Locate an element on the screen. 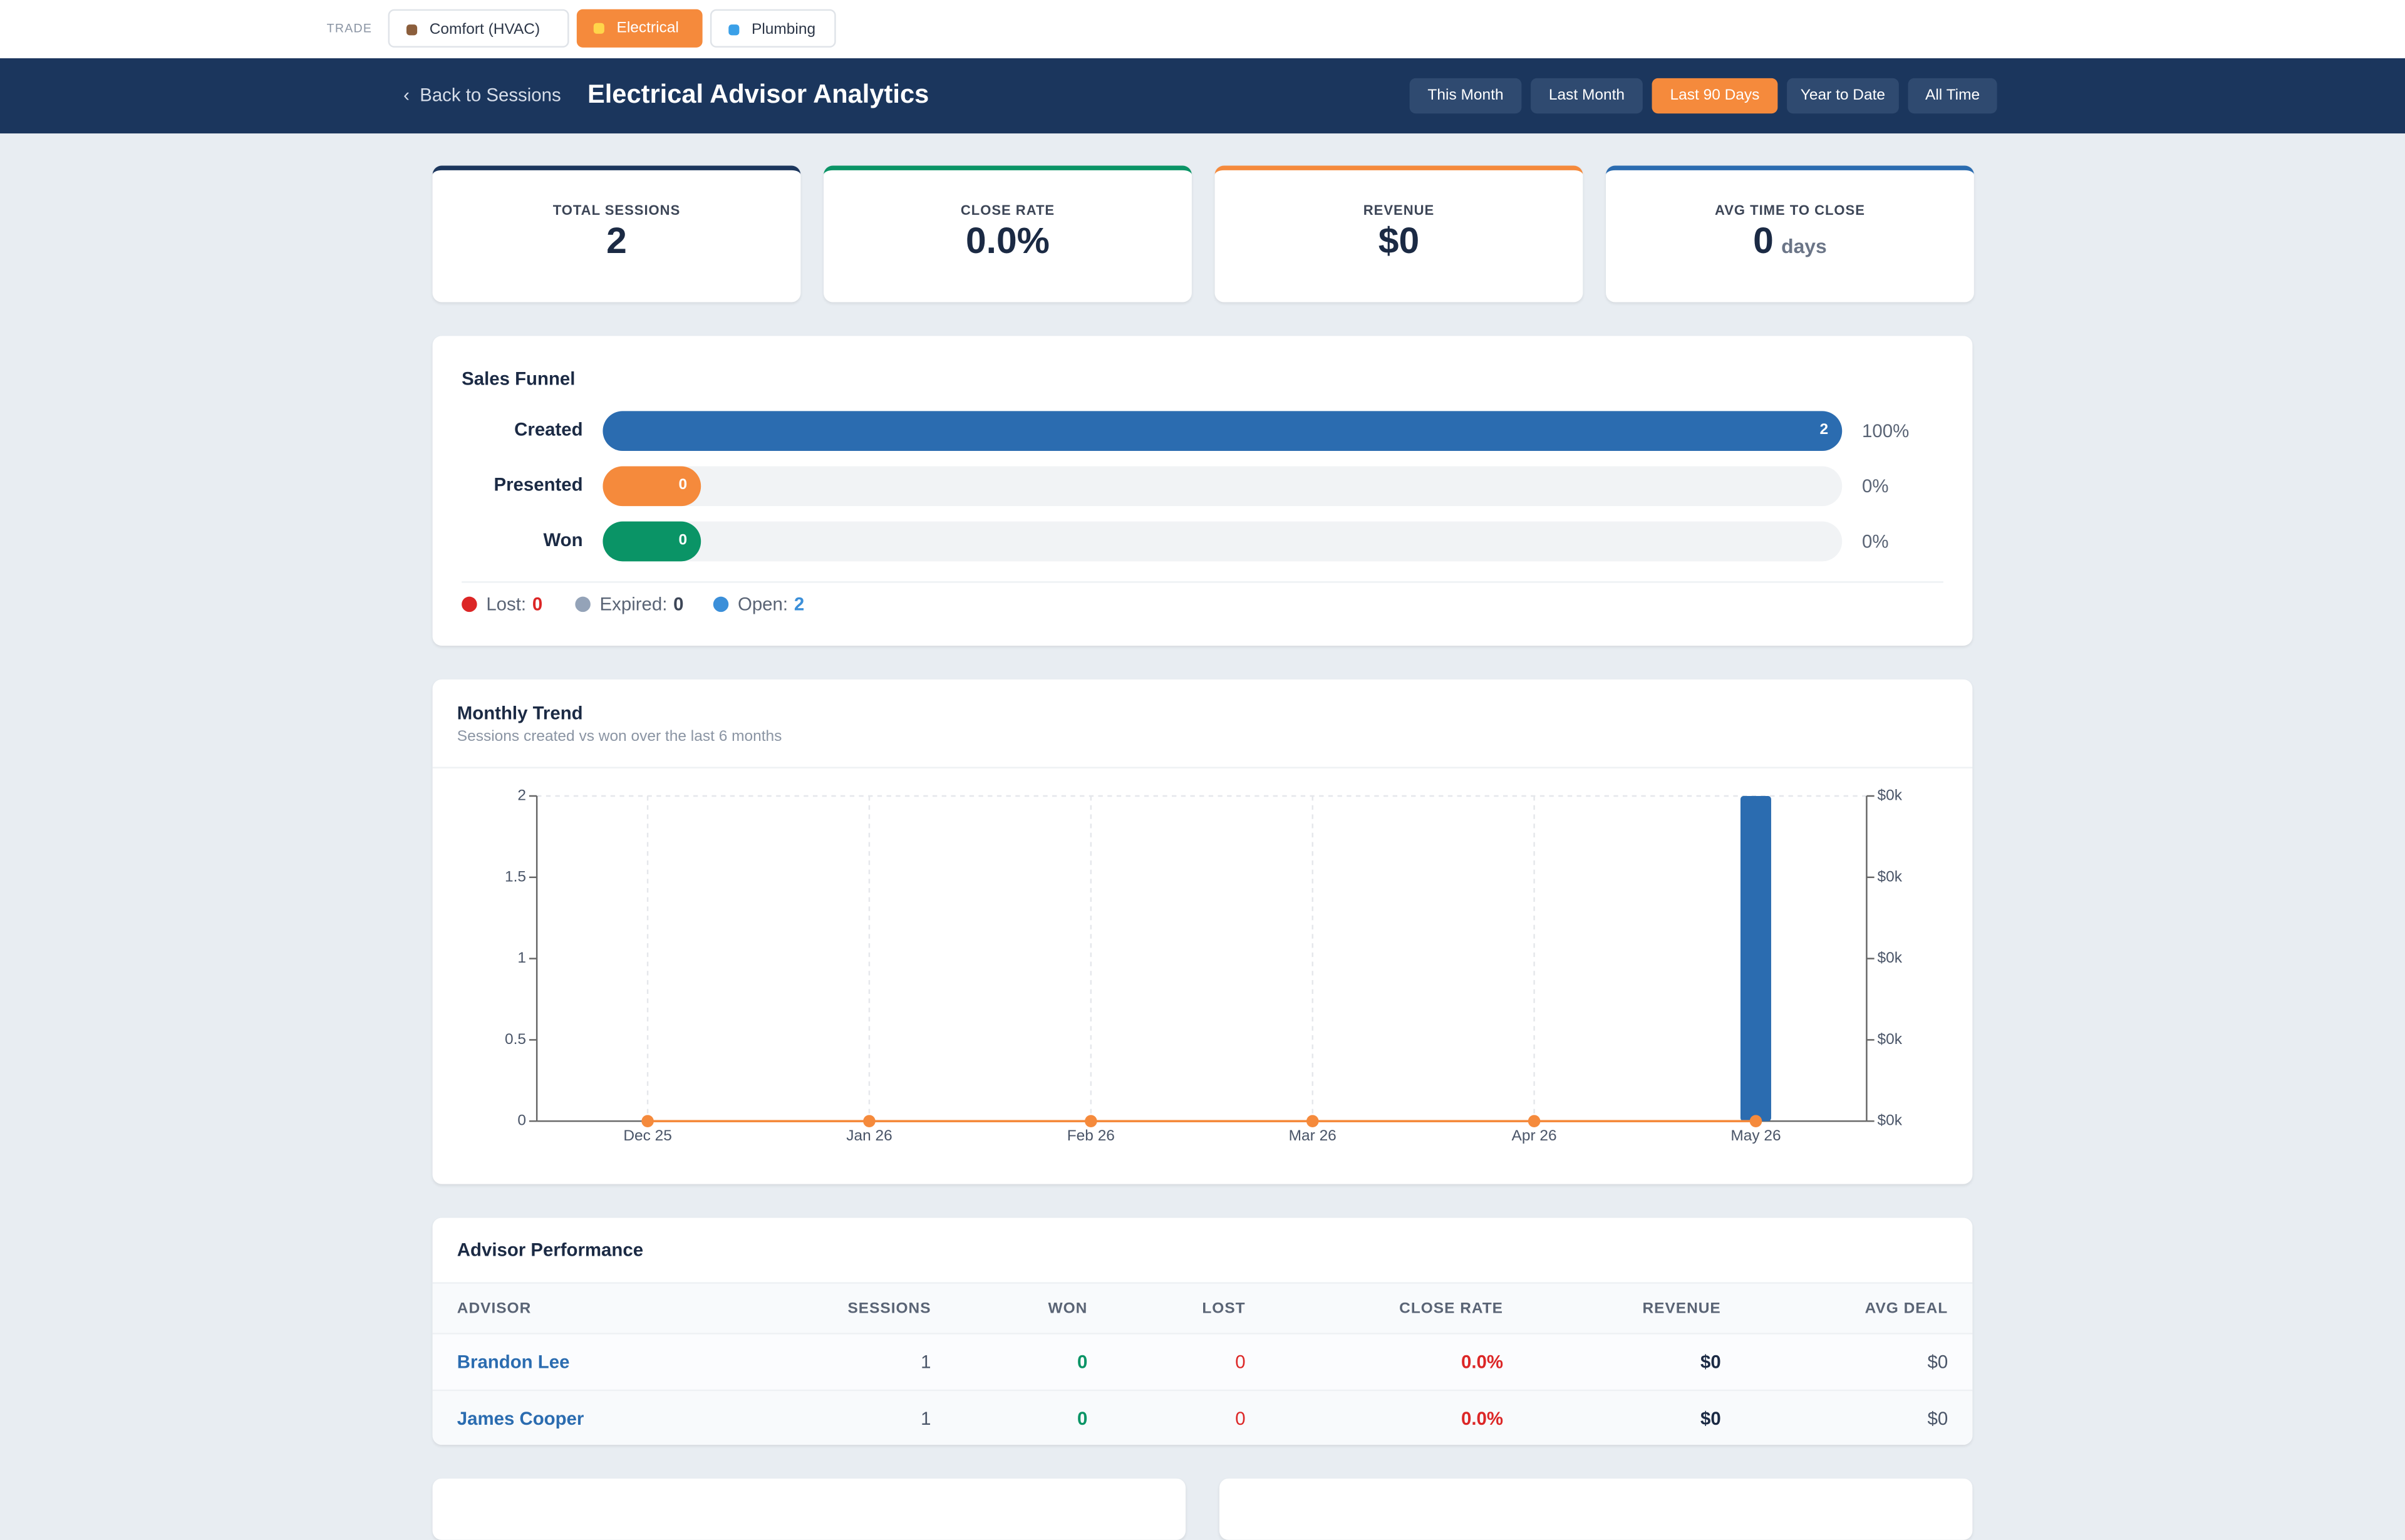 This screenshot has width=2405, height=1540. summary-item: Lost: 0 is located at coordinates (502, 604).